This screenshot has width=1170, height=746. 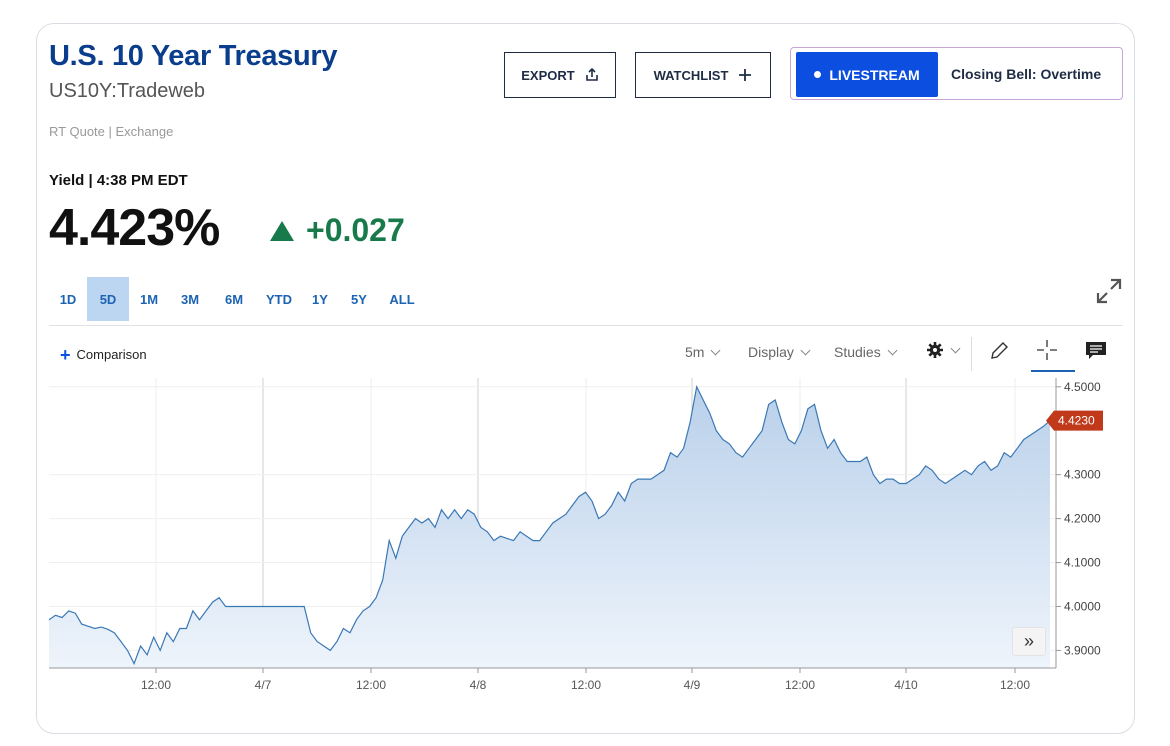 I want to click on y-tick-label: 4.0000, so click(x=1082, y=606).